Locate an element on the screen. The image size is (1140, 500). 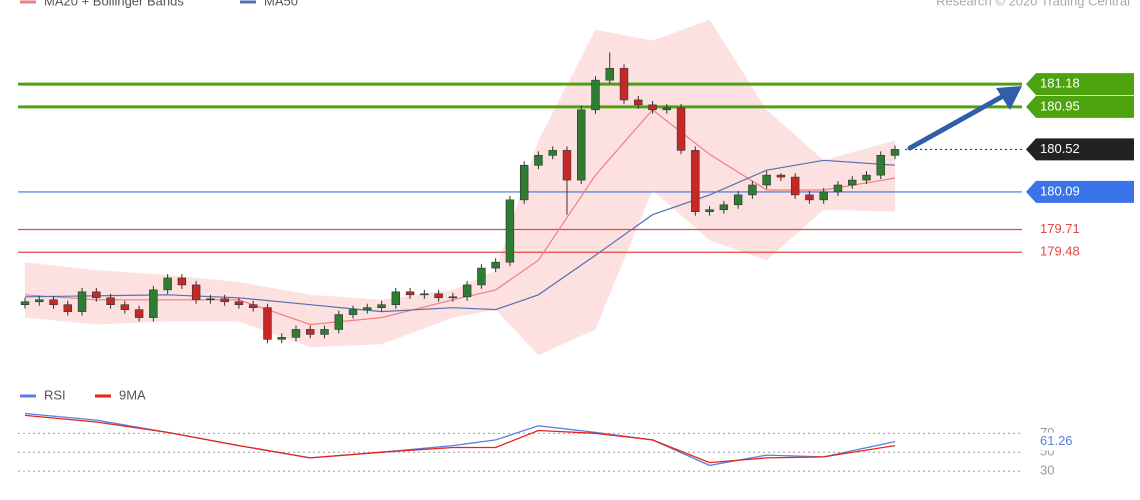
level-label: 180.52 is located at coordinates (1060, 148).